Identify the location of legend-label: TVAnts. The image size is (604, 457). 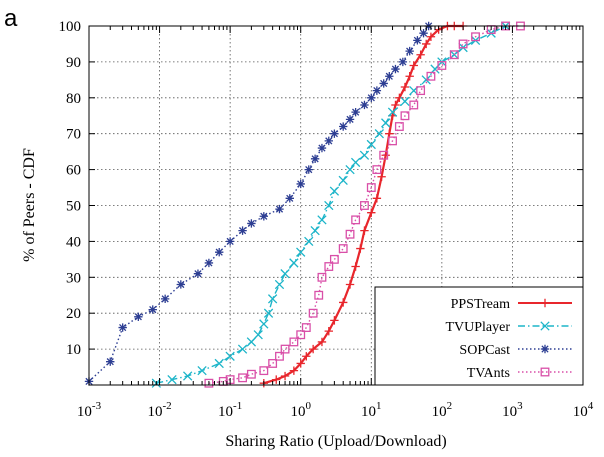
(488, 373).